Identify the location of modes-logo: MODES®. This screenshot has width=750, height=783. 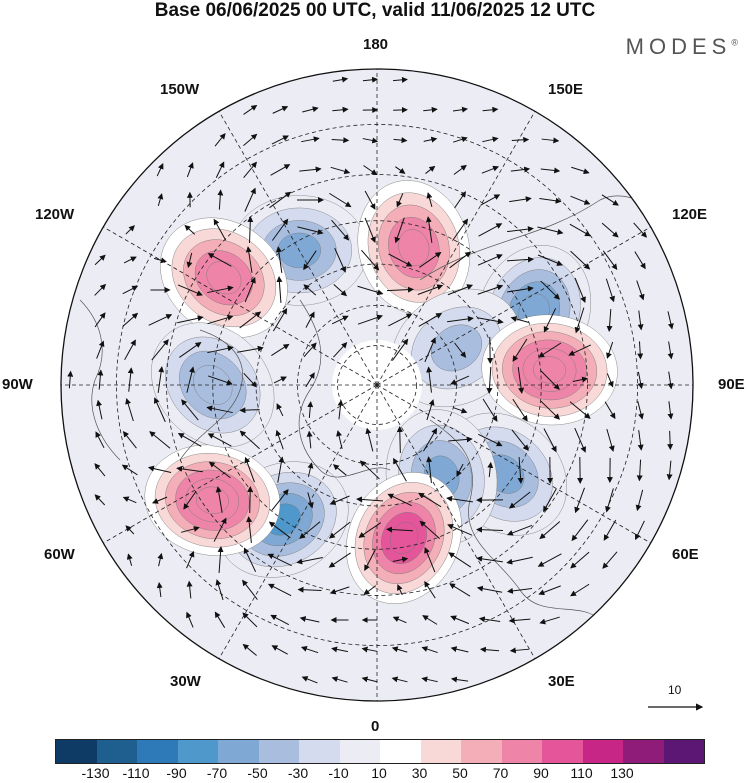
(682, 47).